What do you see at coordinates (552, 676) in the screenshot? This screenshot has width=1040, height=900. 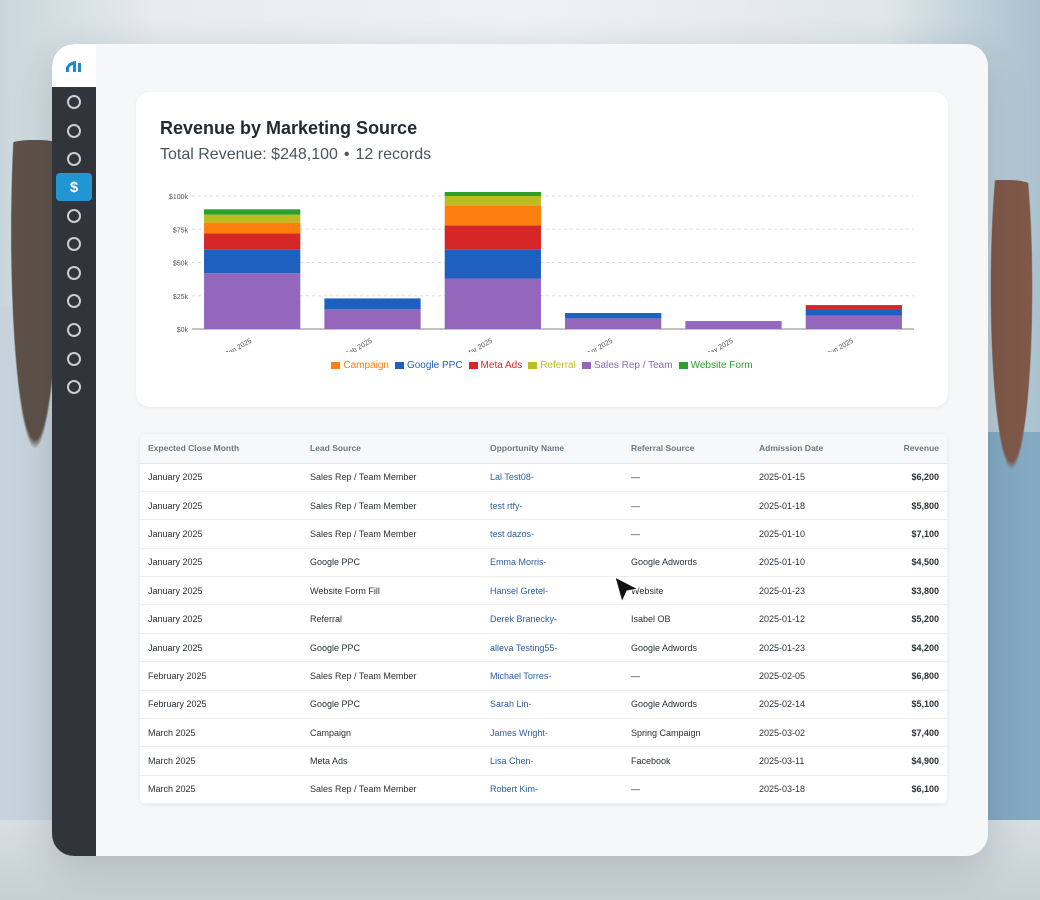 I see `opportunity-link: Michael Torres-` at bounding box center [552, 676].